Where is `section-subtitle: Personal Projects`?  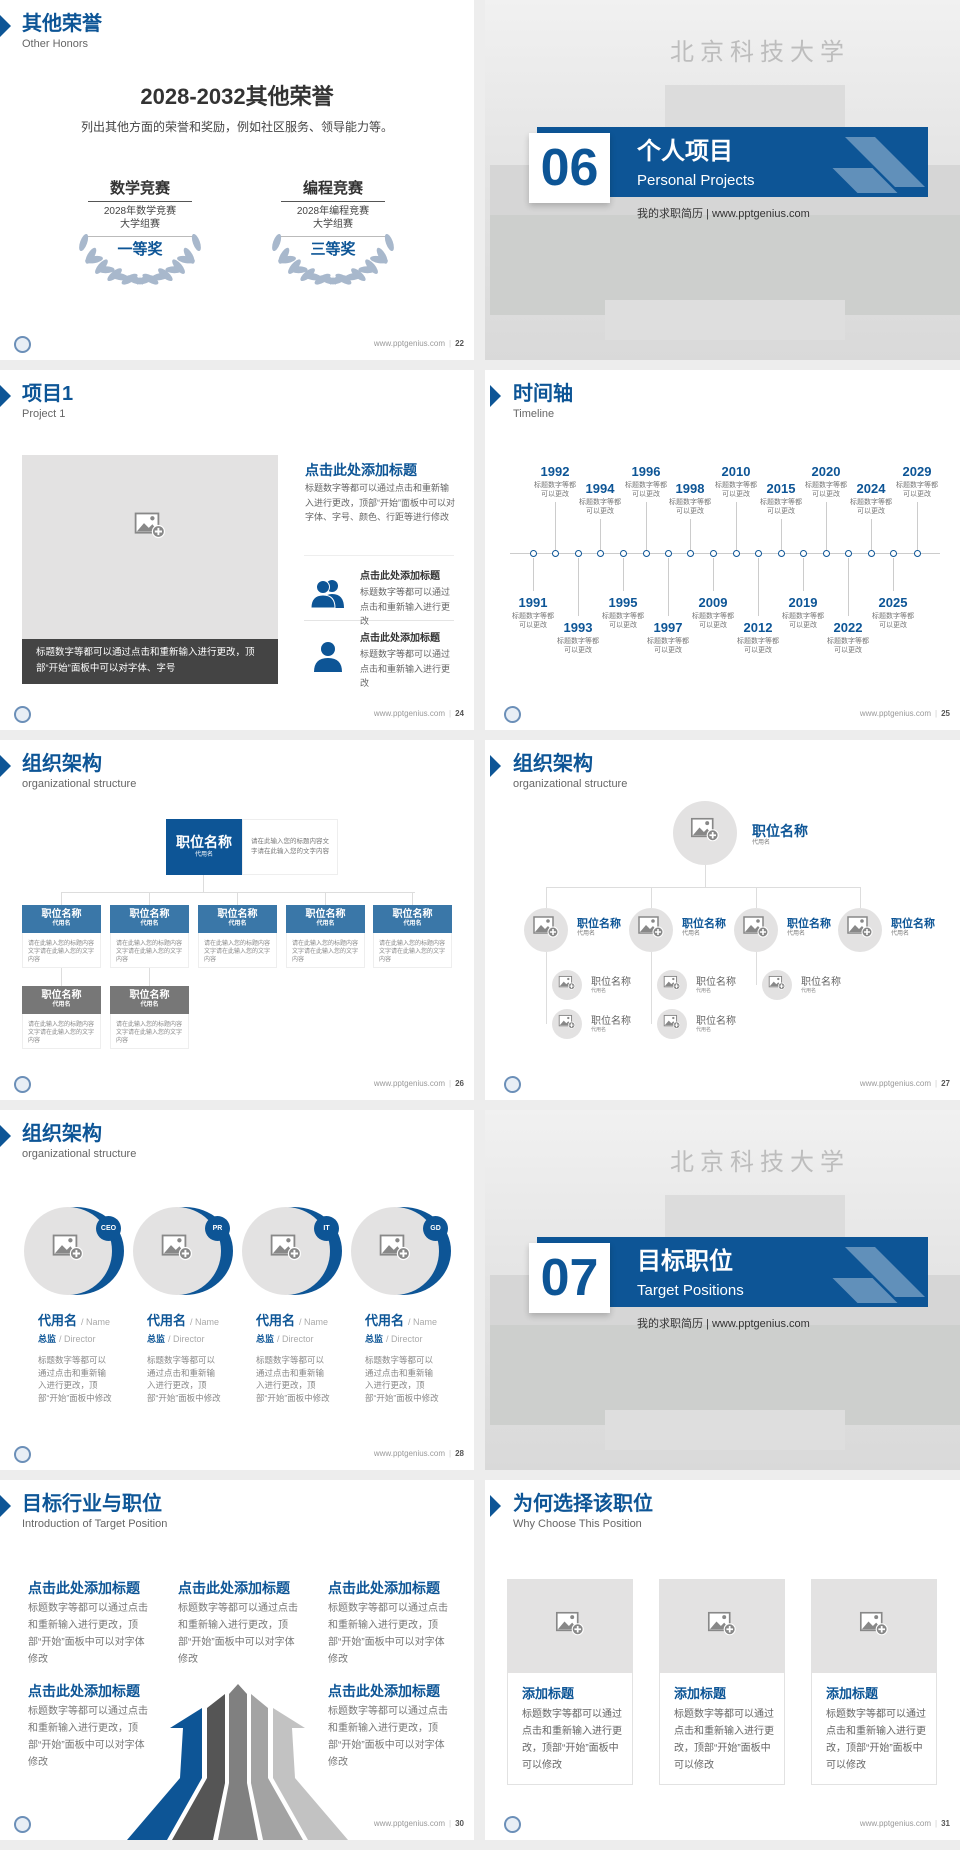 section-subtitle: Personal Projects is located at coordinates (696, 180).